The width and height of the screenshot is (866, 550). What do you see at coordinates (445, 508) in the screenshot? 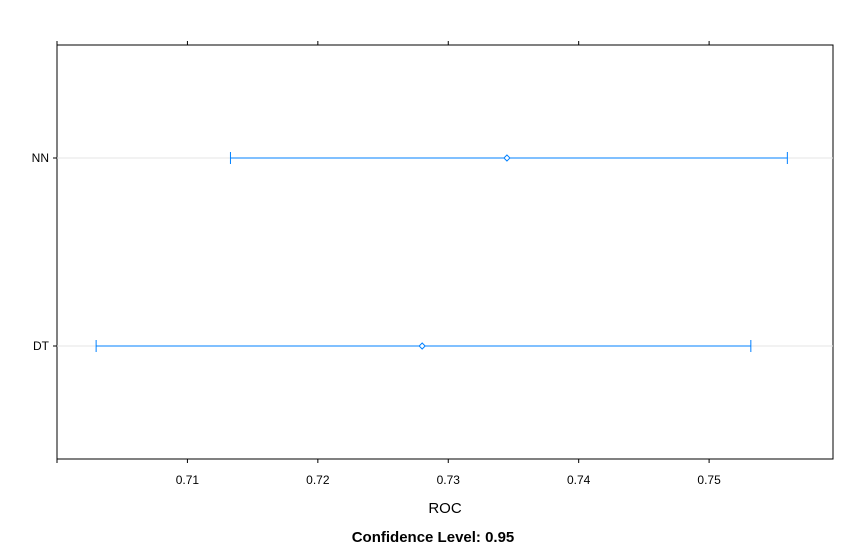
I see `x-axis-title: ROC` at bounding box center [445, 508].